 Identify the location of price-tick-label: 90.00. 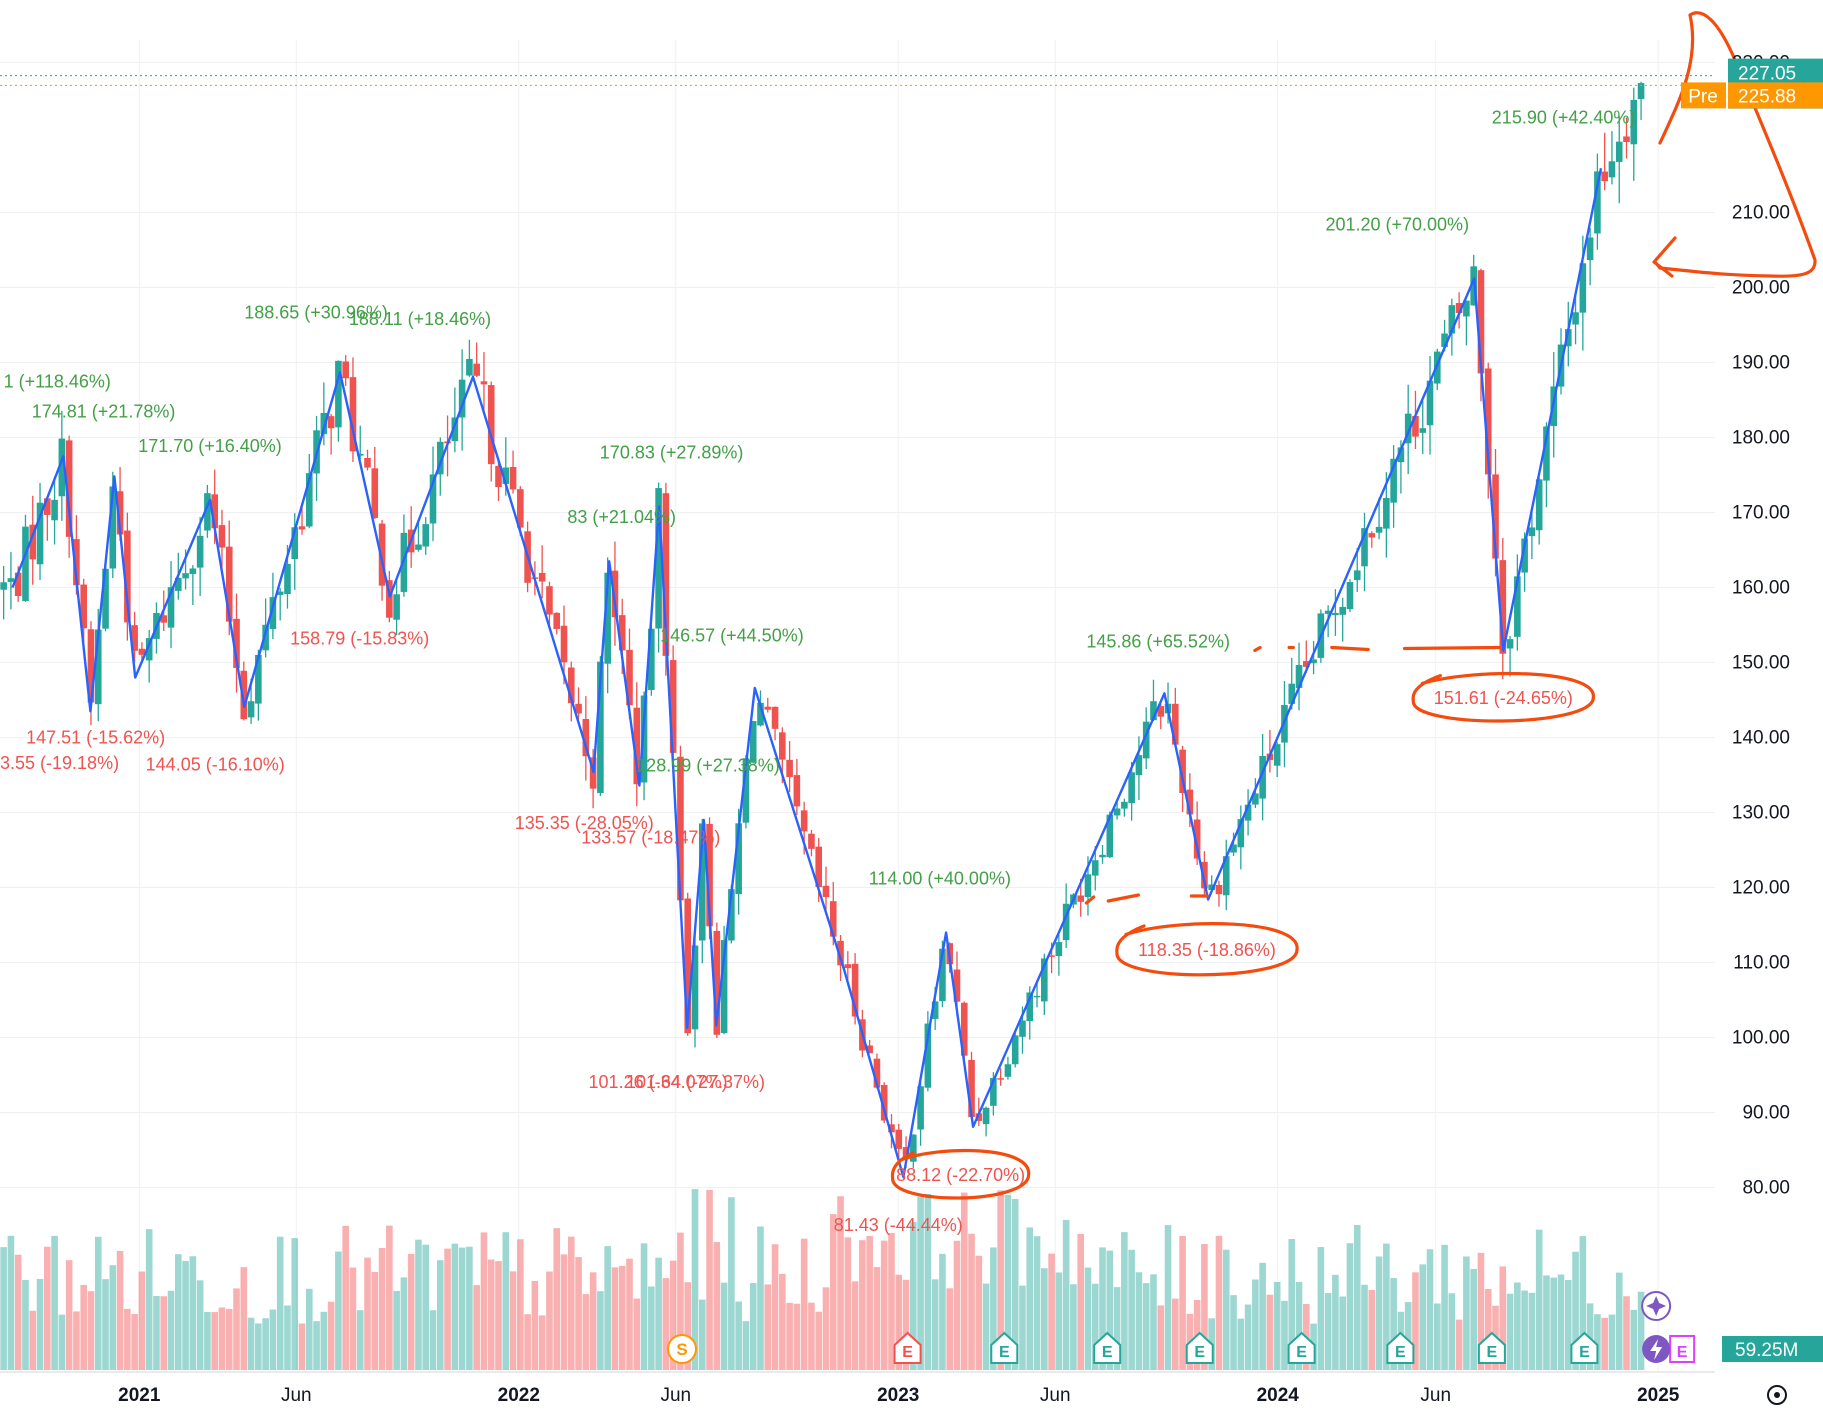
(1766, 1113).